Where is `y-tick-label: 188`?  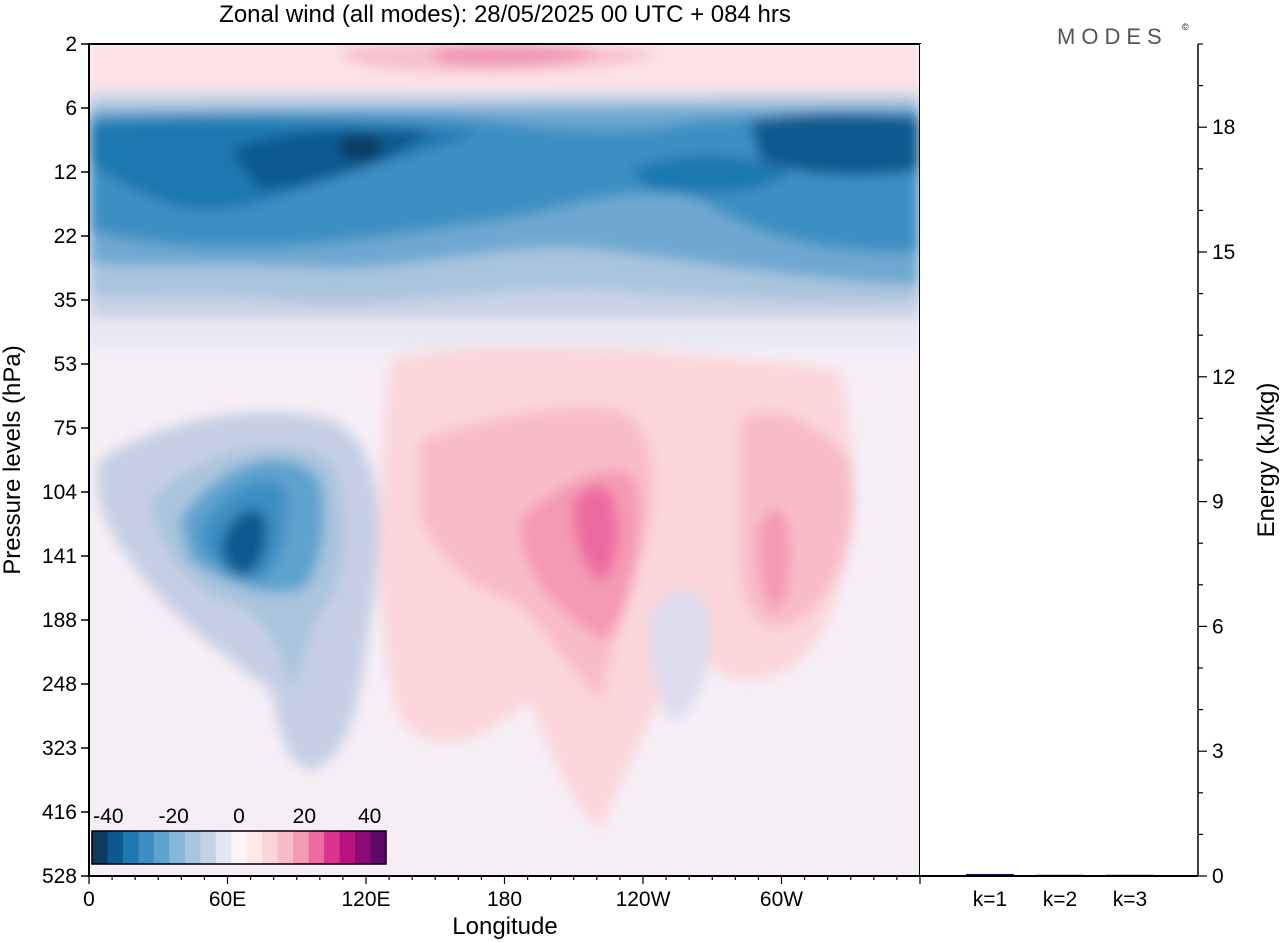
y-tick-label: 188 is located at coordinates (59, 620).